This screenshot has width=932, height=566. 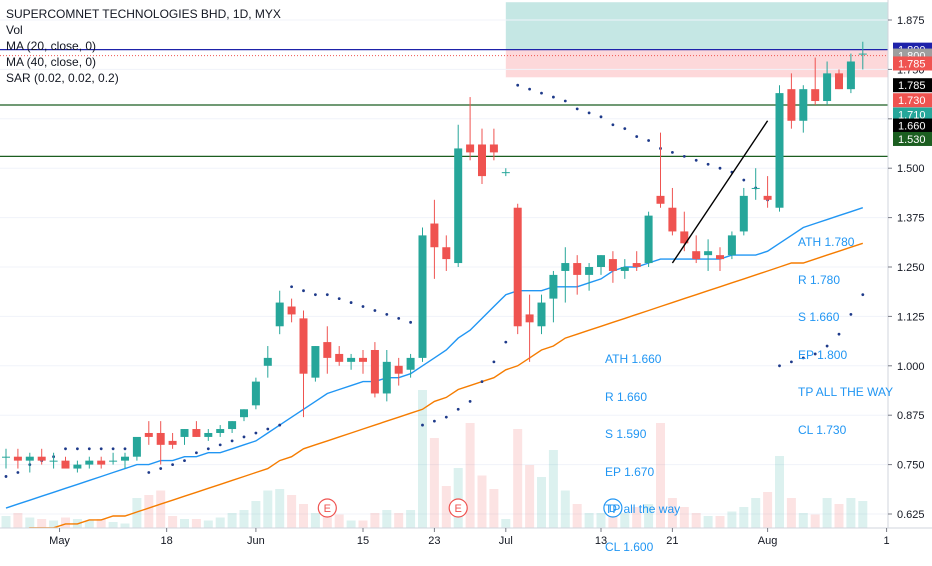 I want to click on trendline, so click(x=720, y=192).